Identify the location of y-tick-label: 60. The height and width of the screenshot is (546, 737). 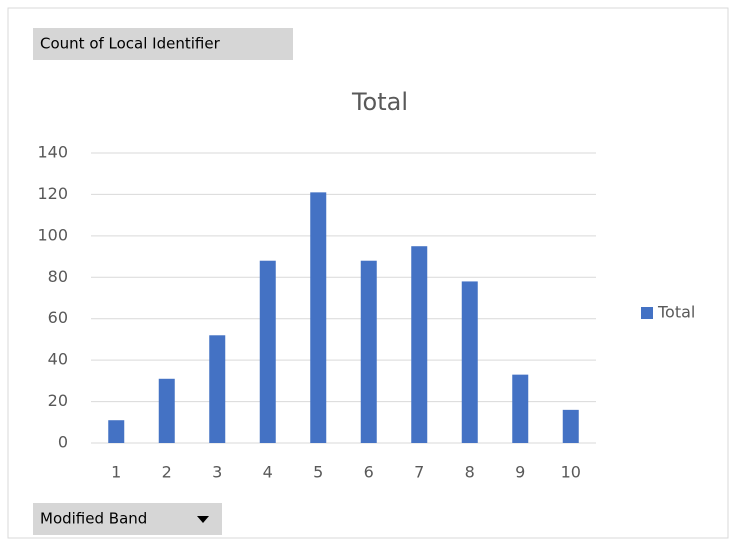
(58, 317).